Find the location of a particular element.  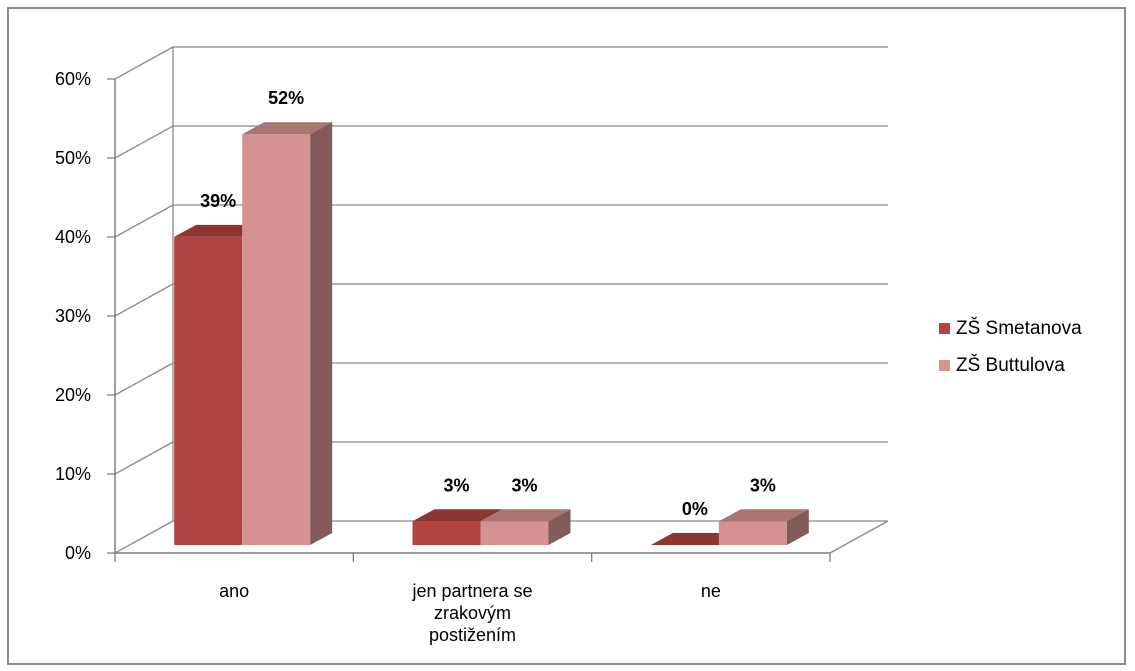

y-tick-label: 50% is located at coordinates (73, 158).